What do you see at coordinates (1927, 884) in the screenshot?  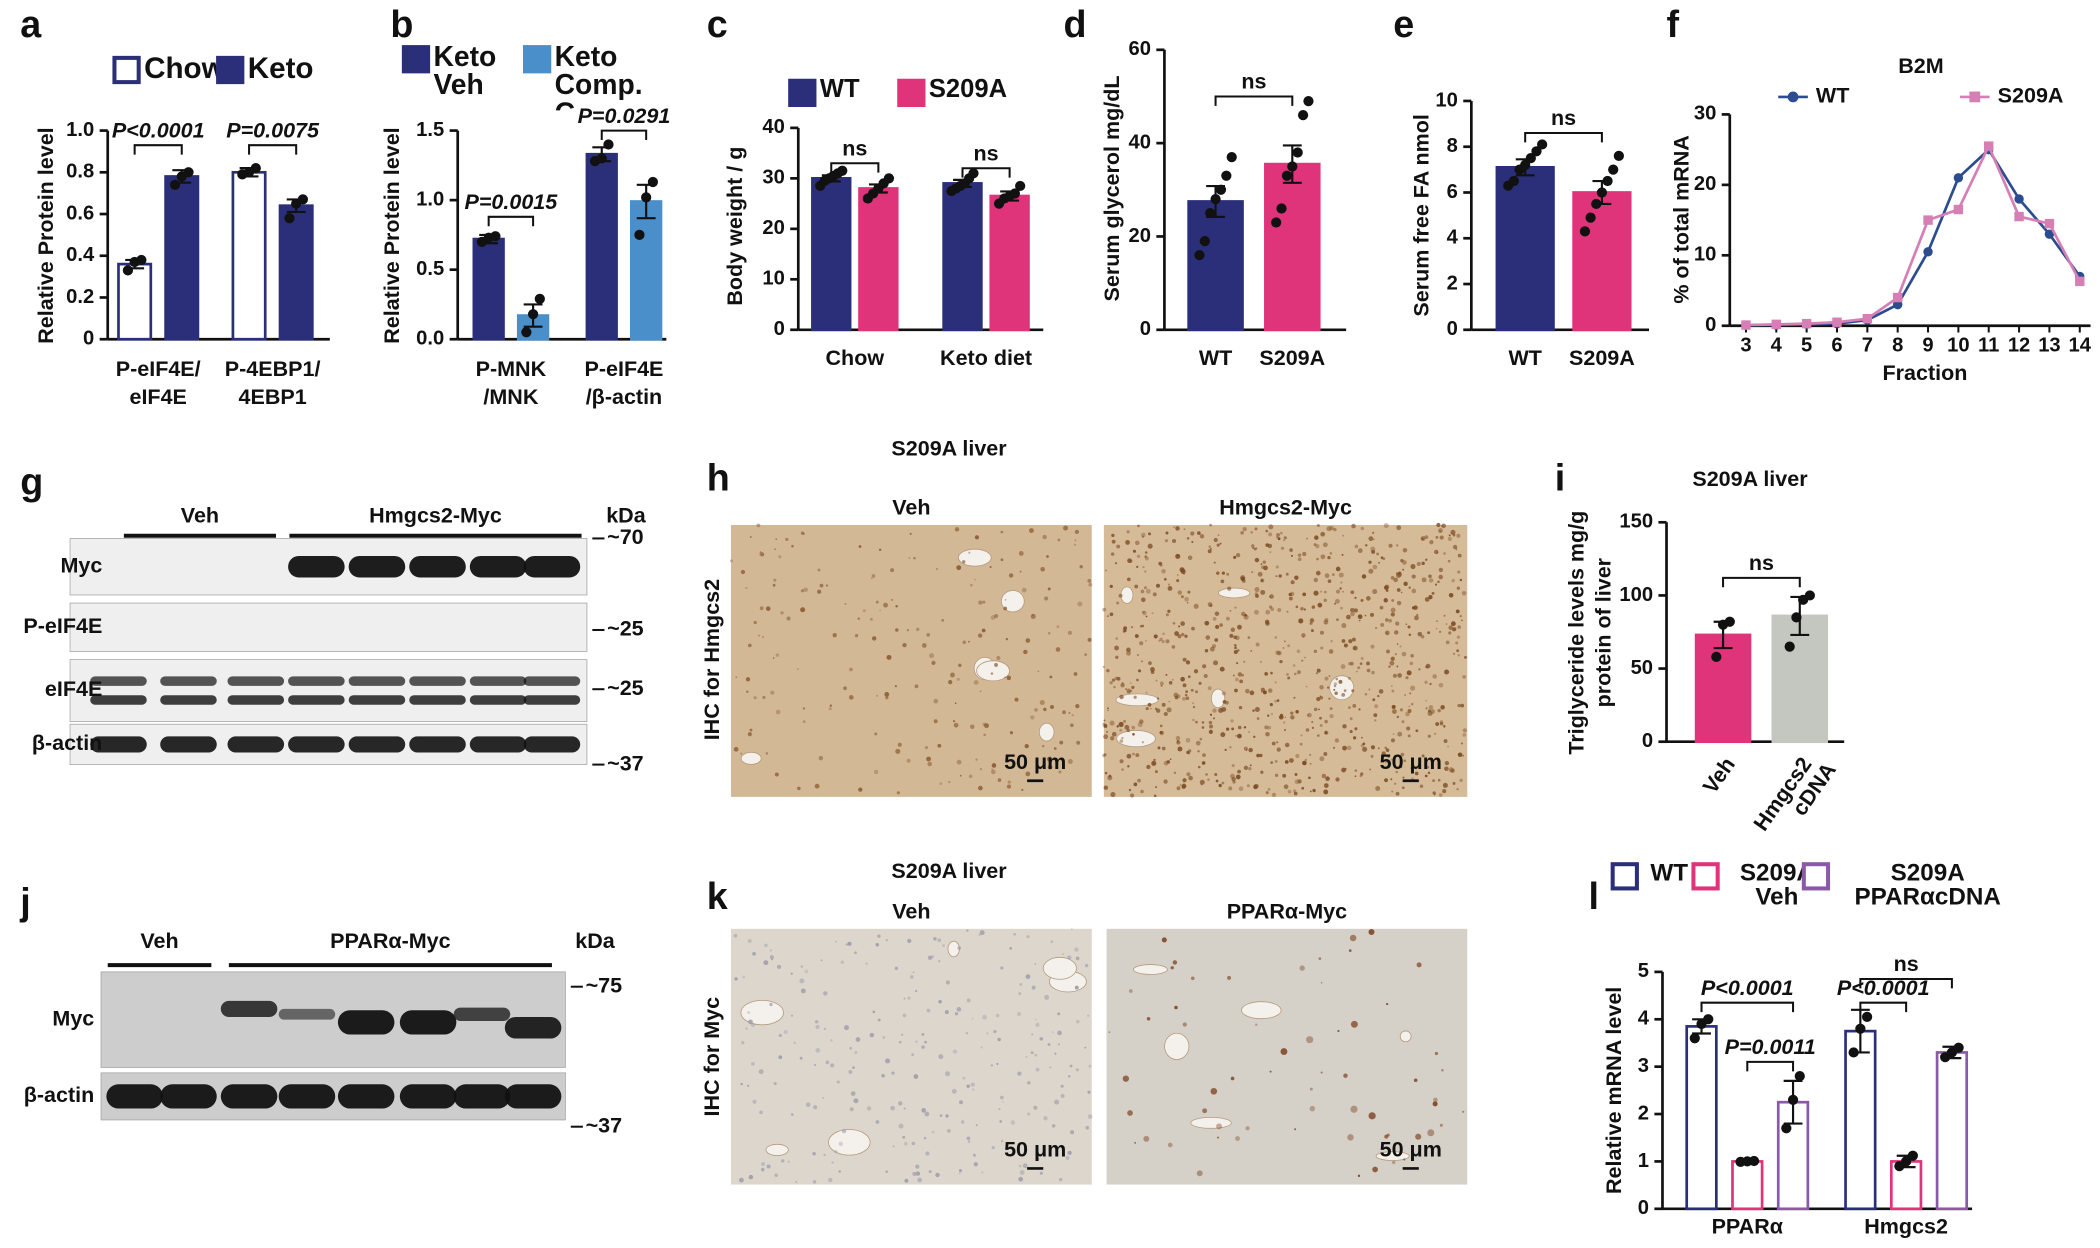 I see `legend-box: S209A PPARαcDNA` at bounding box center [1927, 884].